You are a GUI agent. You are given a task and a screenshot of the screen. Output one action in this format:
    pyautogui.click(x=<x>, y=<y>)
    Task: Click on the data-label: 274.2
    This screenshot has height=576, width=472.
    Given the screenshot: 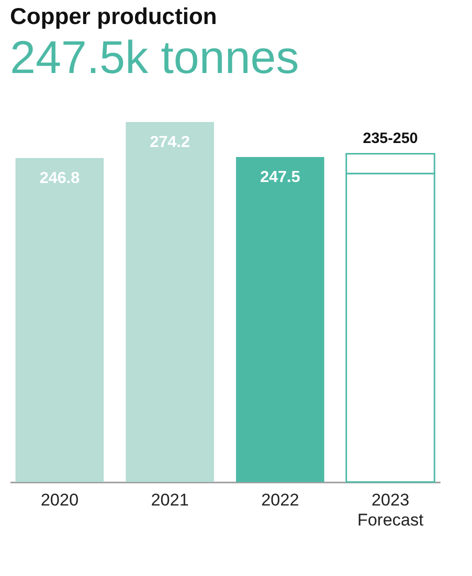 What is the action you would take?
    pyautogui.click(x=170, y=142)
    